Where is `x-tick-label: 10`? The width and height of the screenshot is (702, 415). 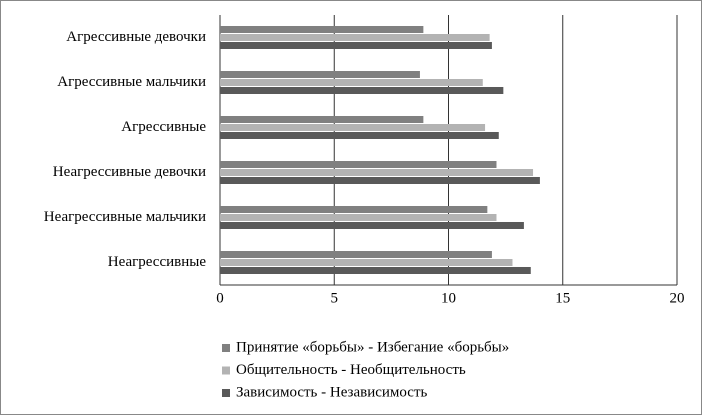 x-tick-label: 10 is located at coordinates (448, 298).